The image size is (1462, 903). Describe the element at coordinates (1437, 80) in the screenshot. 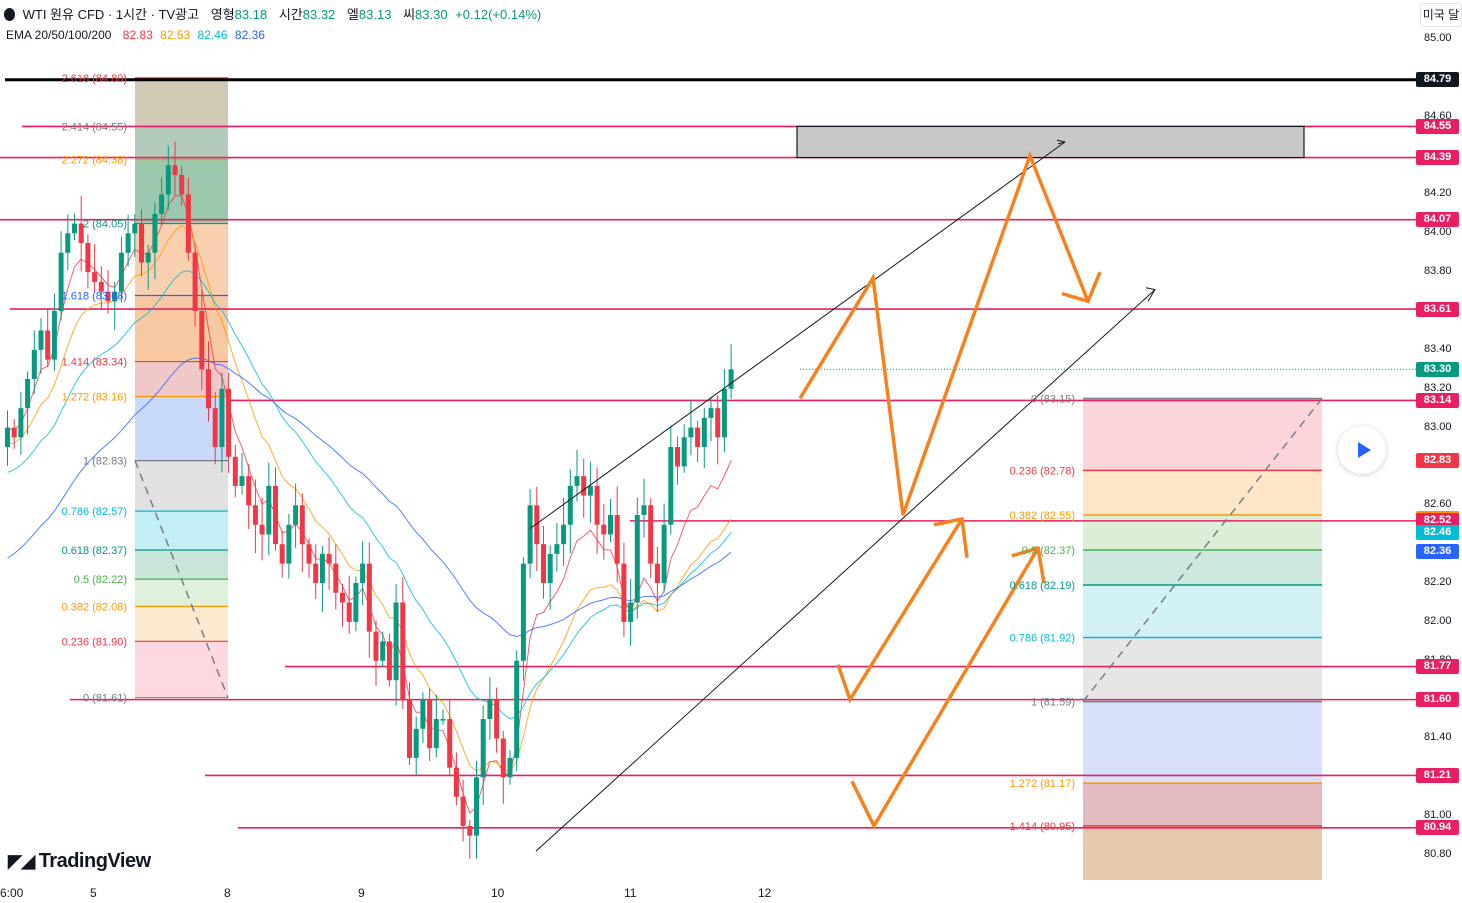

I see `price-label-84-79: 84.79` at that location.